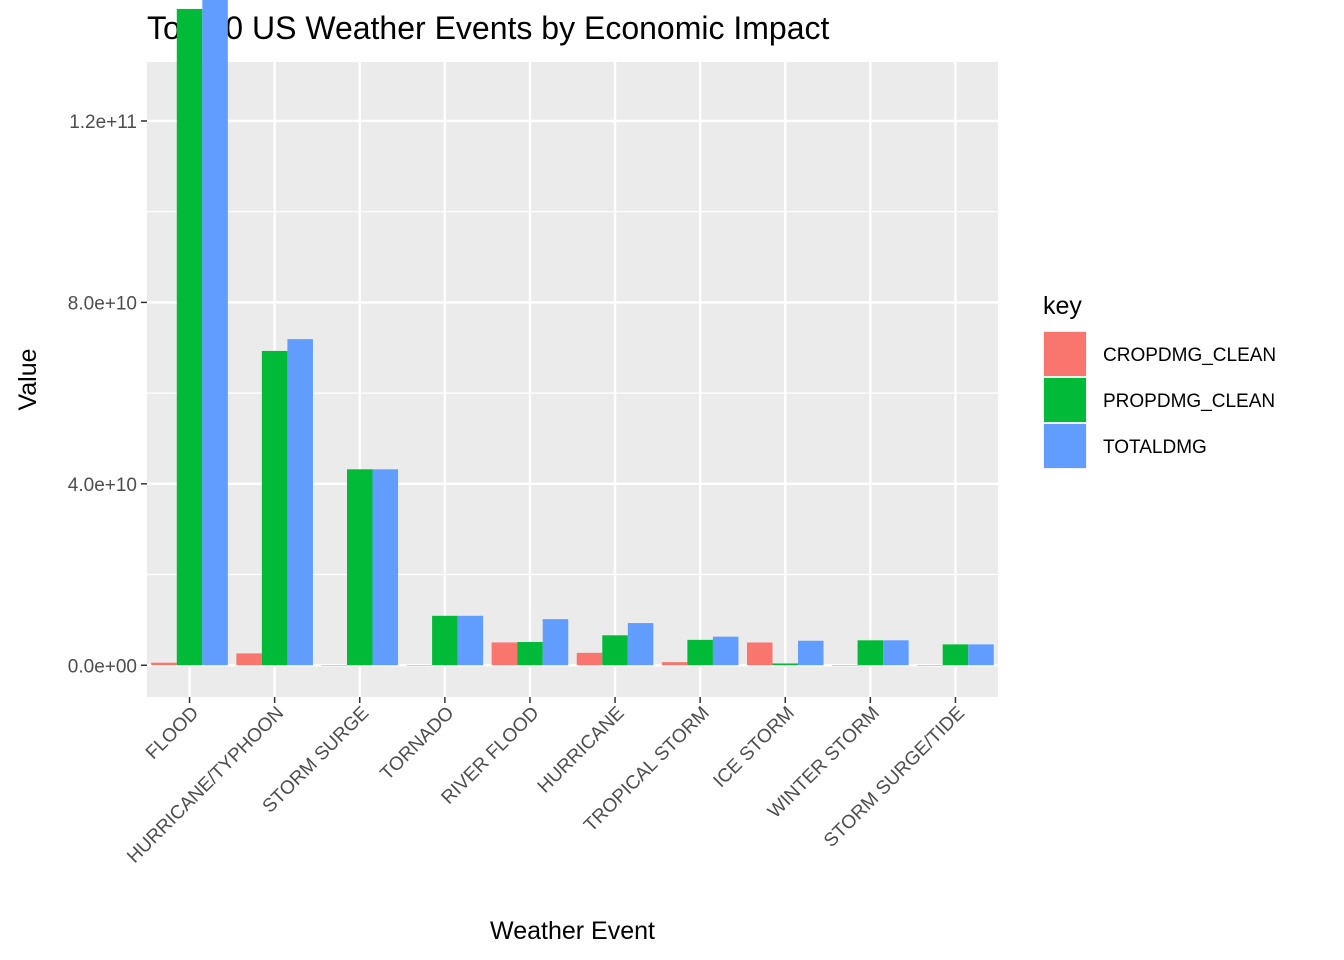 The image size is (1344, 960). What do you see at coordinates (172, 733) in the screenshot?
I see `x-tick-label: FLOOD` at bounding box center [172, 733].